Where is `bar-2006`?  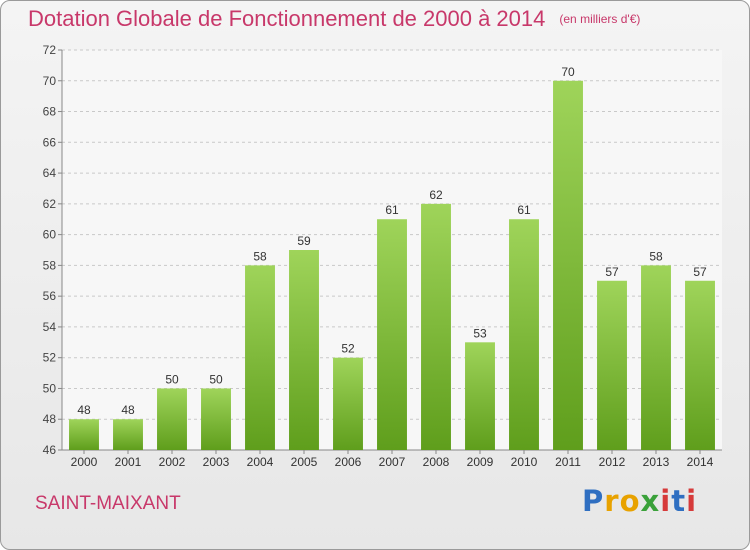 bar-2006 is located at coordinates (348, 403).